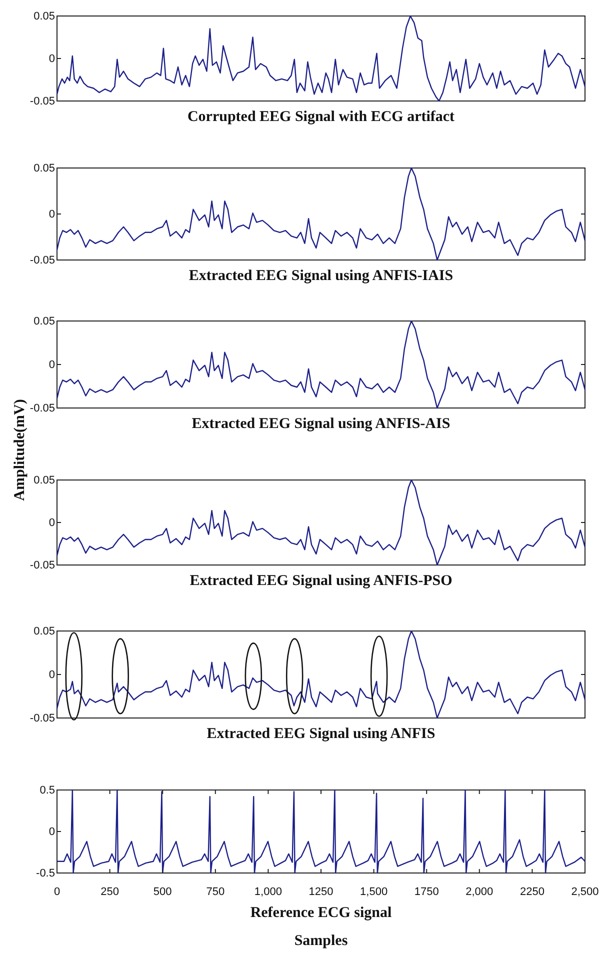 The image size is (614, 959). Describe the element at coordinates (585, 892) in the screenshot. I see `x-tick-label: 2,500` at that location.